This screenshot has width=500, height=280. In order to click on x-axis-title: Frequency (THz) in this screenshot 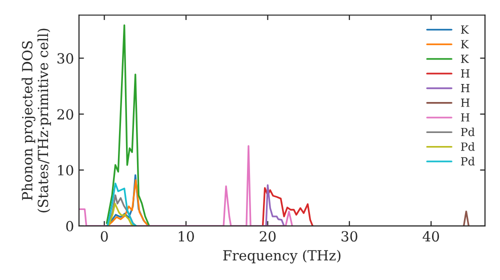, I will do `click(281, 257)`.